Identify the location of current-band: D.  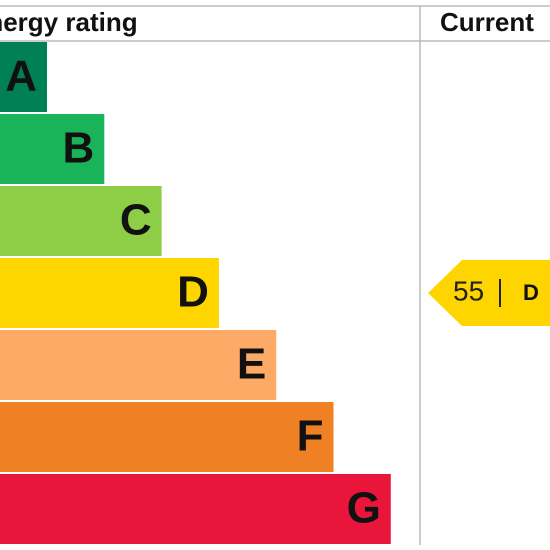
(531, 292).